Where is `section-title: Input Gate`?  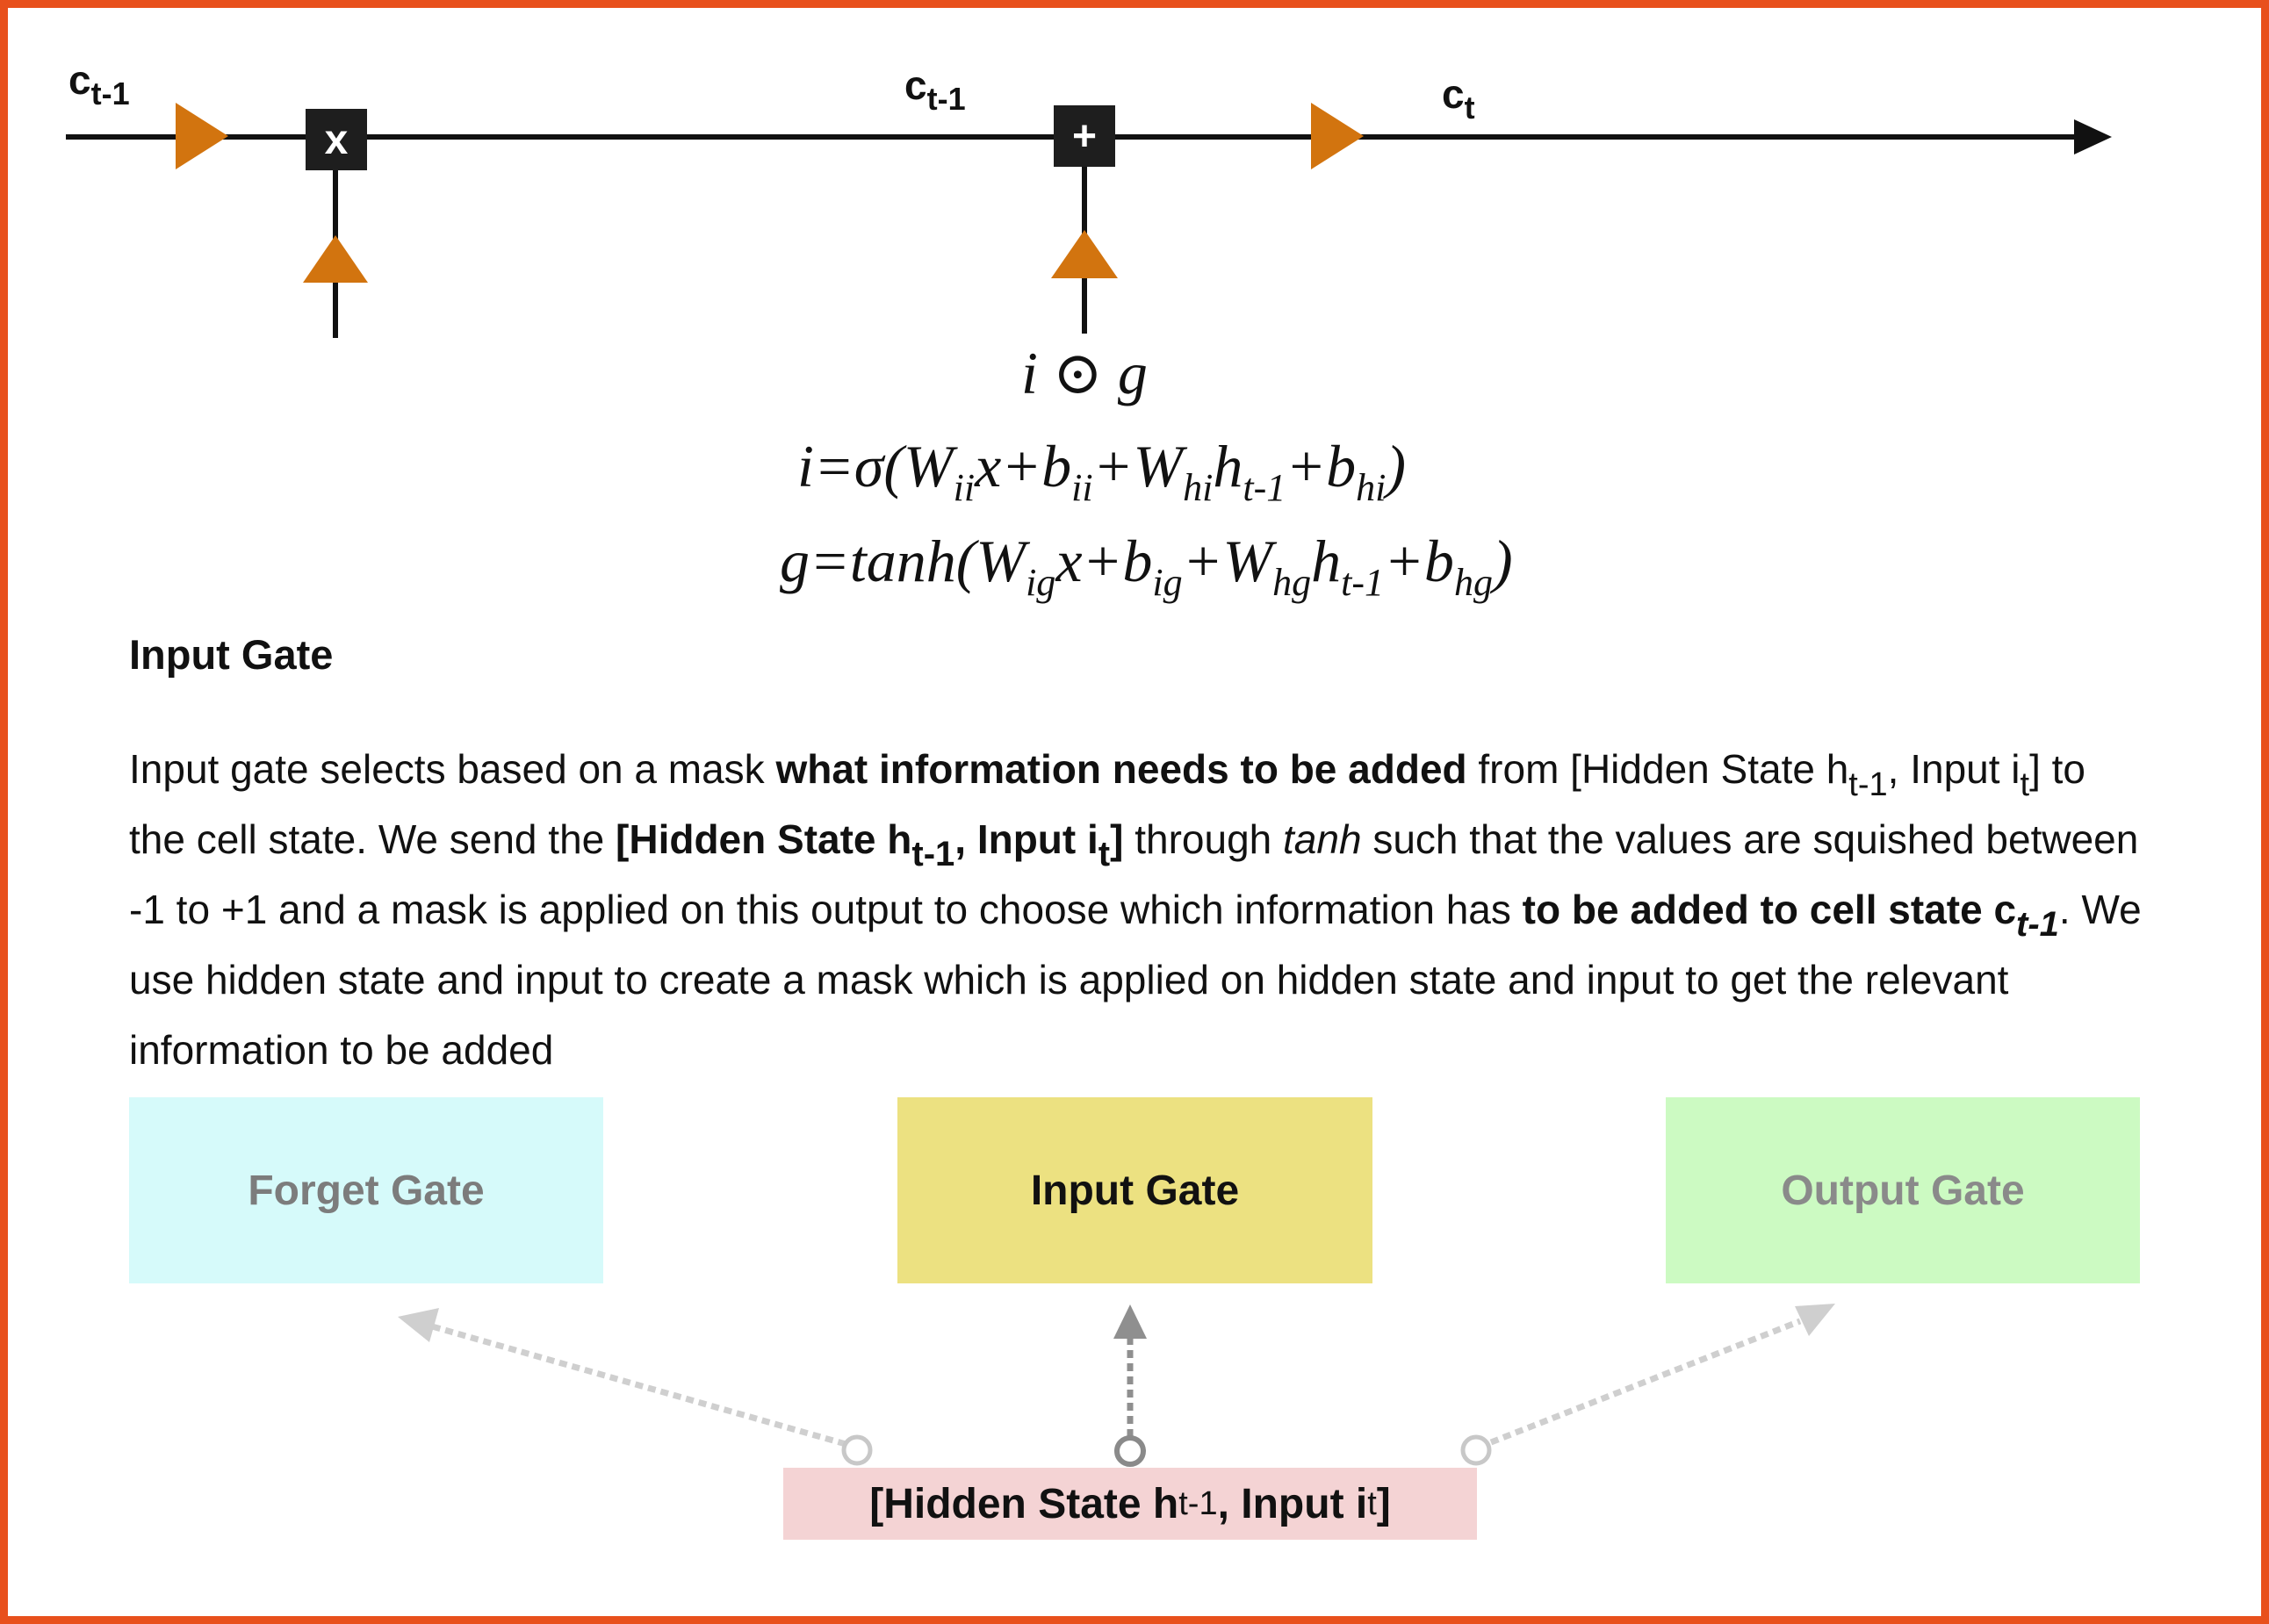 section-title: Input Gate is located at coordinates (231, 655).